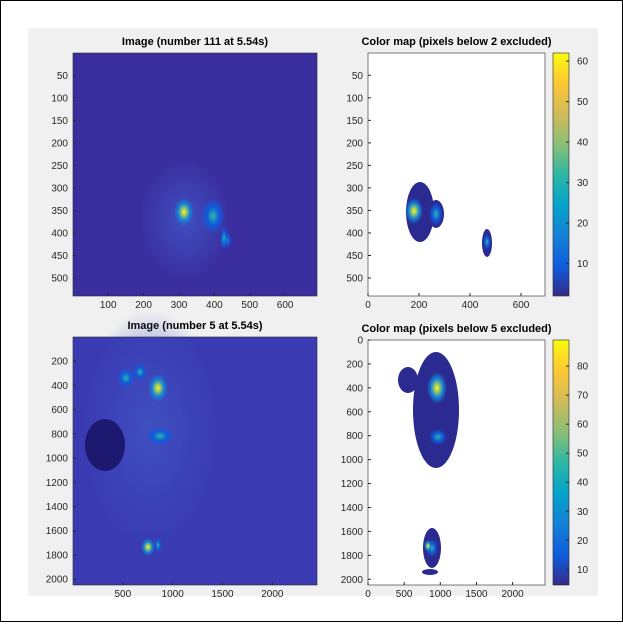  What do you see at coordinates (179, 305) in the screenshot?
I see `x-tick-label: 300` at bounding box center [179, 305].